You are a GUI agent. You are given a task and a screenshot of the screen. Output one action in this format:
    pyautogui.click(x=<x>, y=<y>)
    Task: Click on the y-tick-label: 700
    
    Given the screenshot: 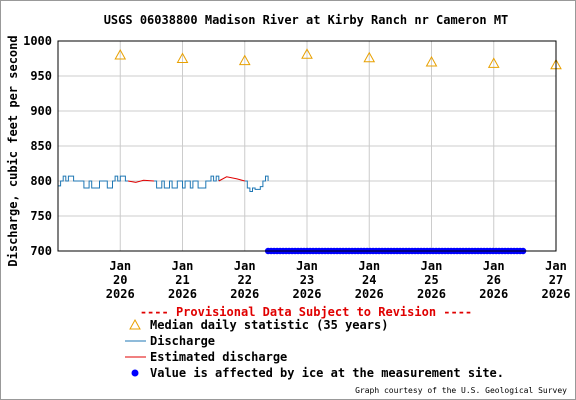 What is the action you would take?
    pyautogui.click(x=41, y=251)
    